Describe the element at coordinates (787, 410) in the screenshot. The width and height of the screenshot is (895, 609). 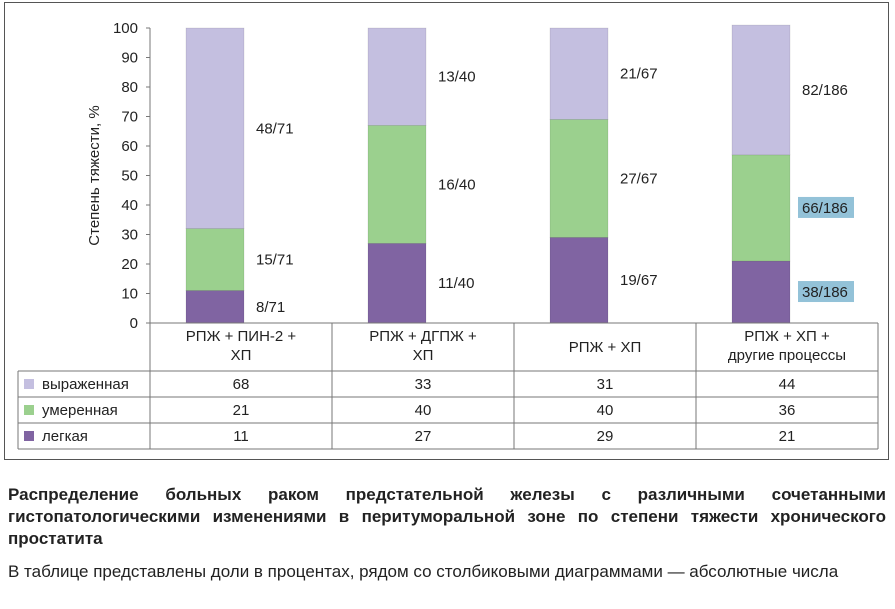
I see `table-value: 36` at that location.